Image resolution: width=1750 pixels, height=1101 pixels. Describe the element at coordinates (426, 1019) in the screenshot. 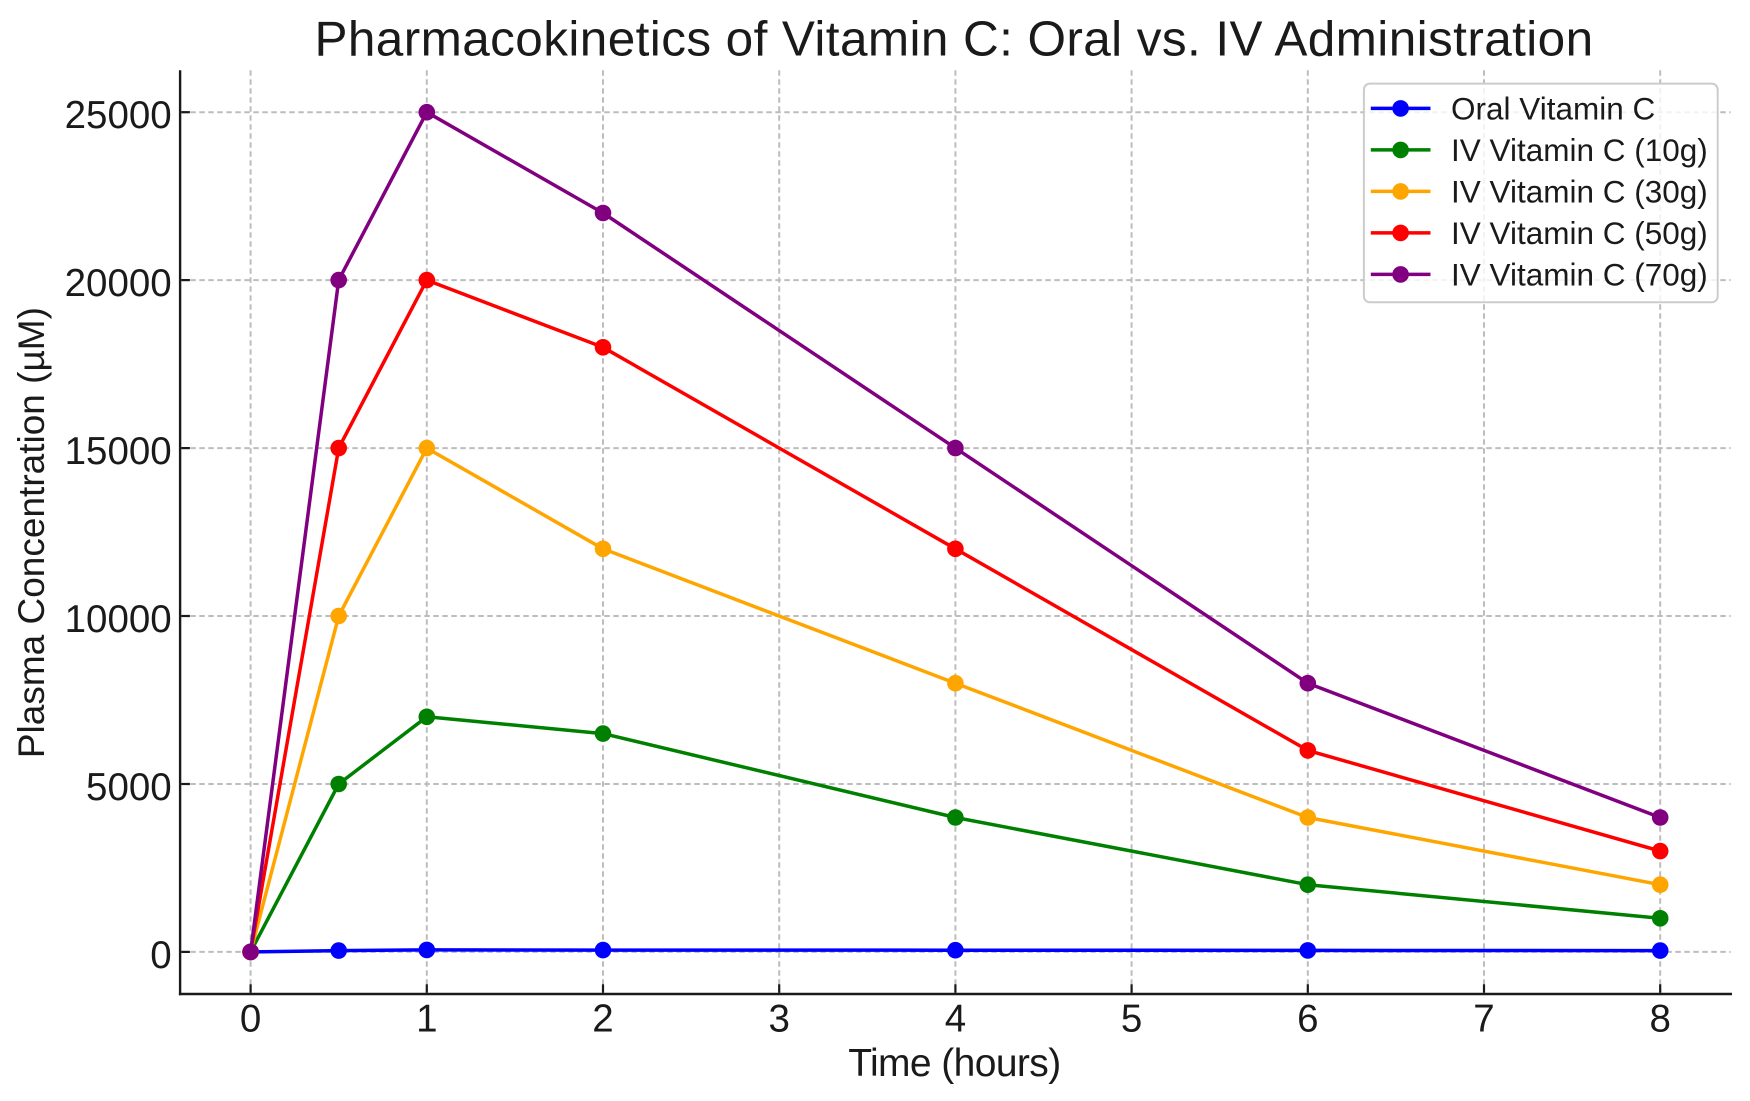

I see `svg-text: 1` at that location.